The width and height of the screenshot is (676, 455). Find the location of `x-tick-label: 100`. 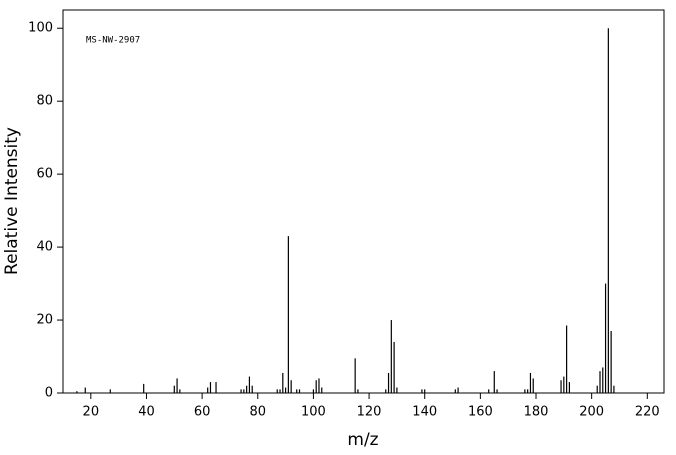

x-tick-label: 100 is located at coordinates (313, 412).